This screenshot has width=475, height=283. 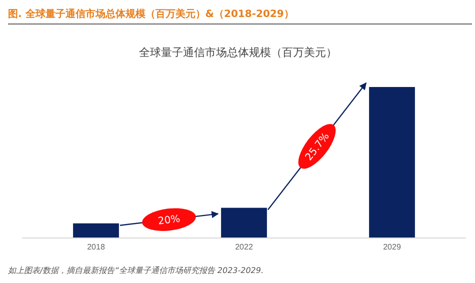 What do you see at coordinates (151, 14) in the screenshot?
I see `chart-title: 图. 全球量子通信市场总体规模（百万美元）&（2018-2029）` at bounding box center [151, 14].